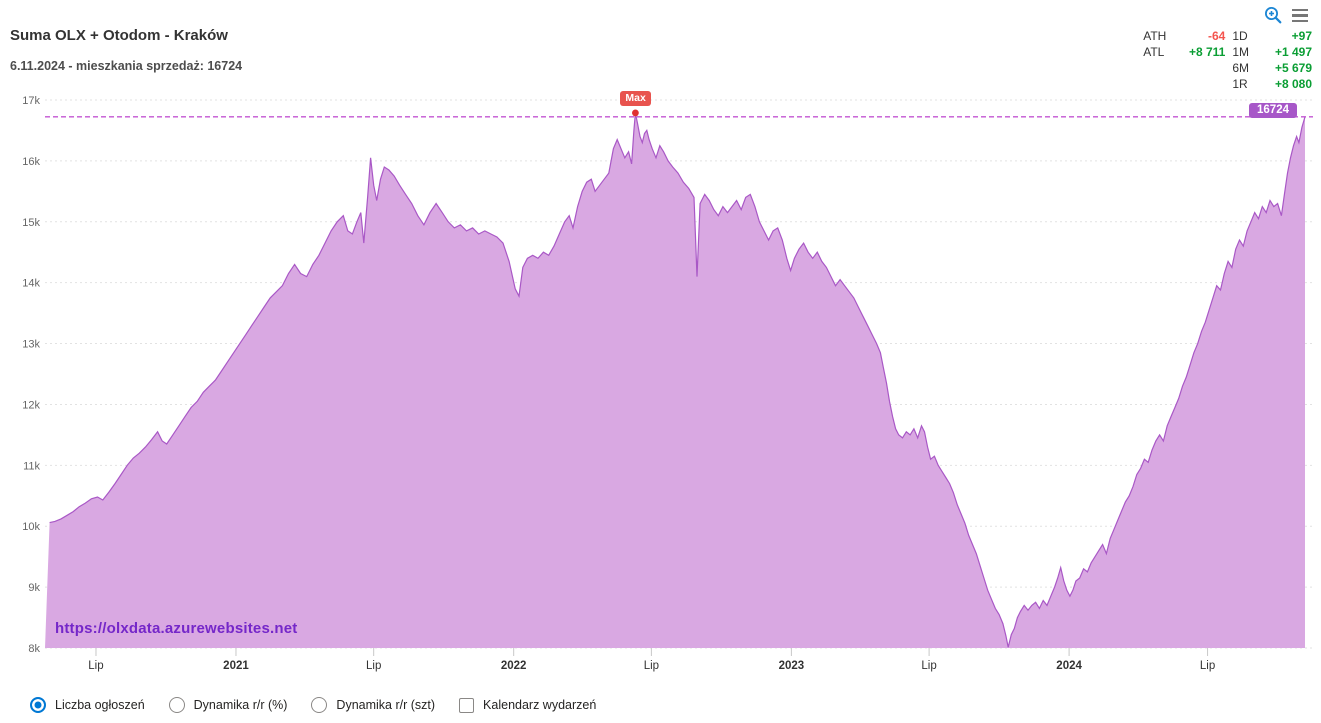 This screenshot has width=1321, height=723. Describe the element at coordinates (119, 35) in the screenshot. I see `page-title: Suma OLX + Otodom - Kraków` at that location.